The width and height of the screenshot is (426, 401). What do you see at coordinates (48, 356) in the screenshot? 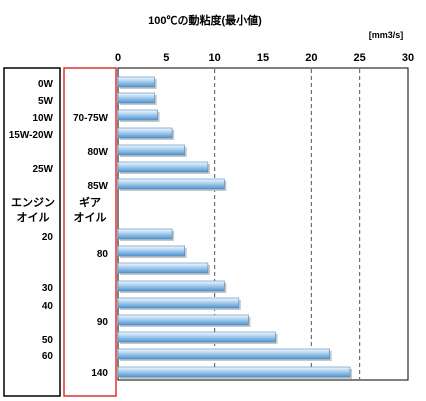
I see `engine-oil-grade-label: 60` at bounding box center [48, 356].